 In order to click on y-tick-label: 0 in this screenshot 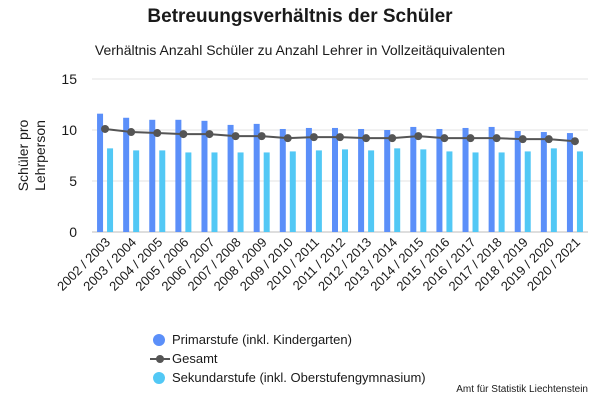, I will do `click(73, 232)`.